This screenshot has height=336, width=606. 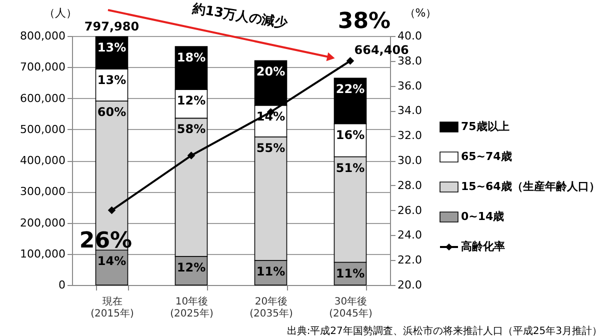 What do you see at coordinates (410, 285) in the screenshot?
I see `y2-tick-label: 20.0` at bounding box center [410, 285].